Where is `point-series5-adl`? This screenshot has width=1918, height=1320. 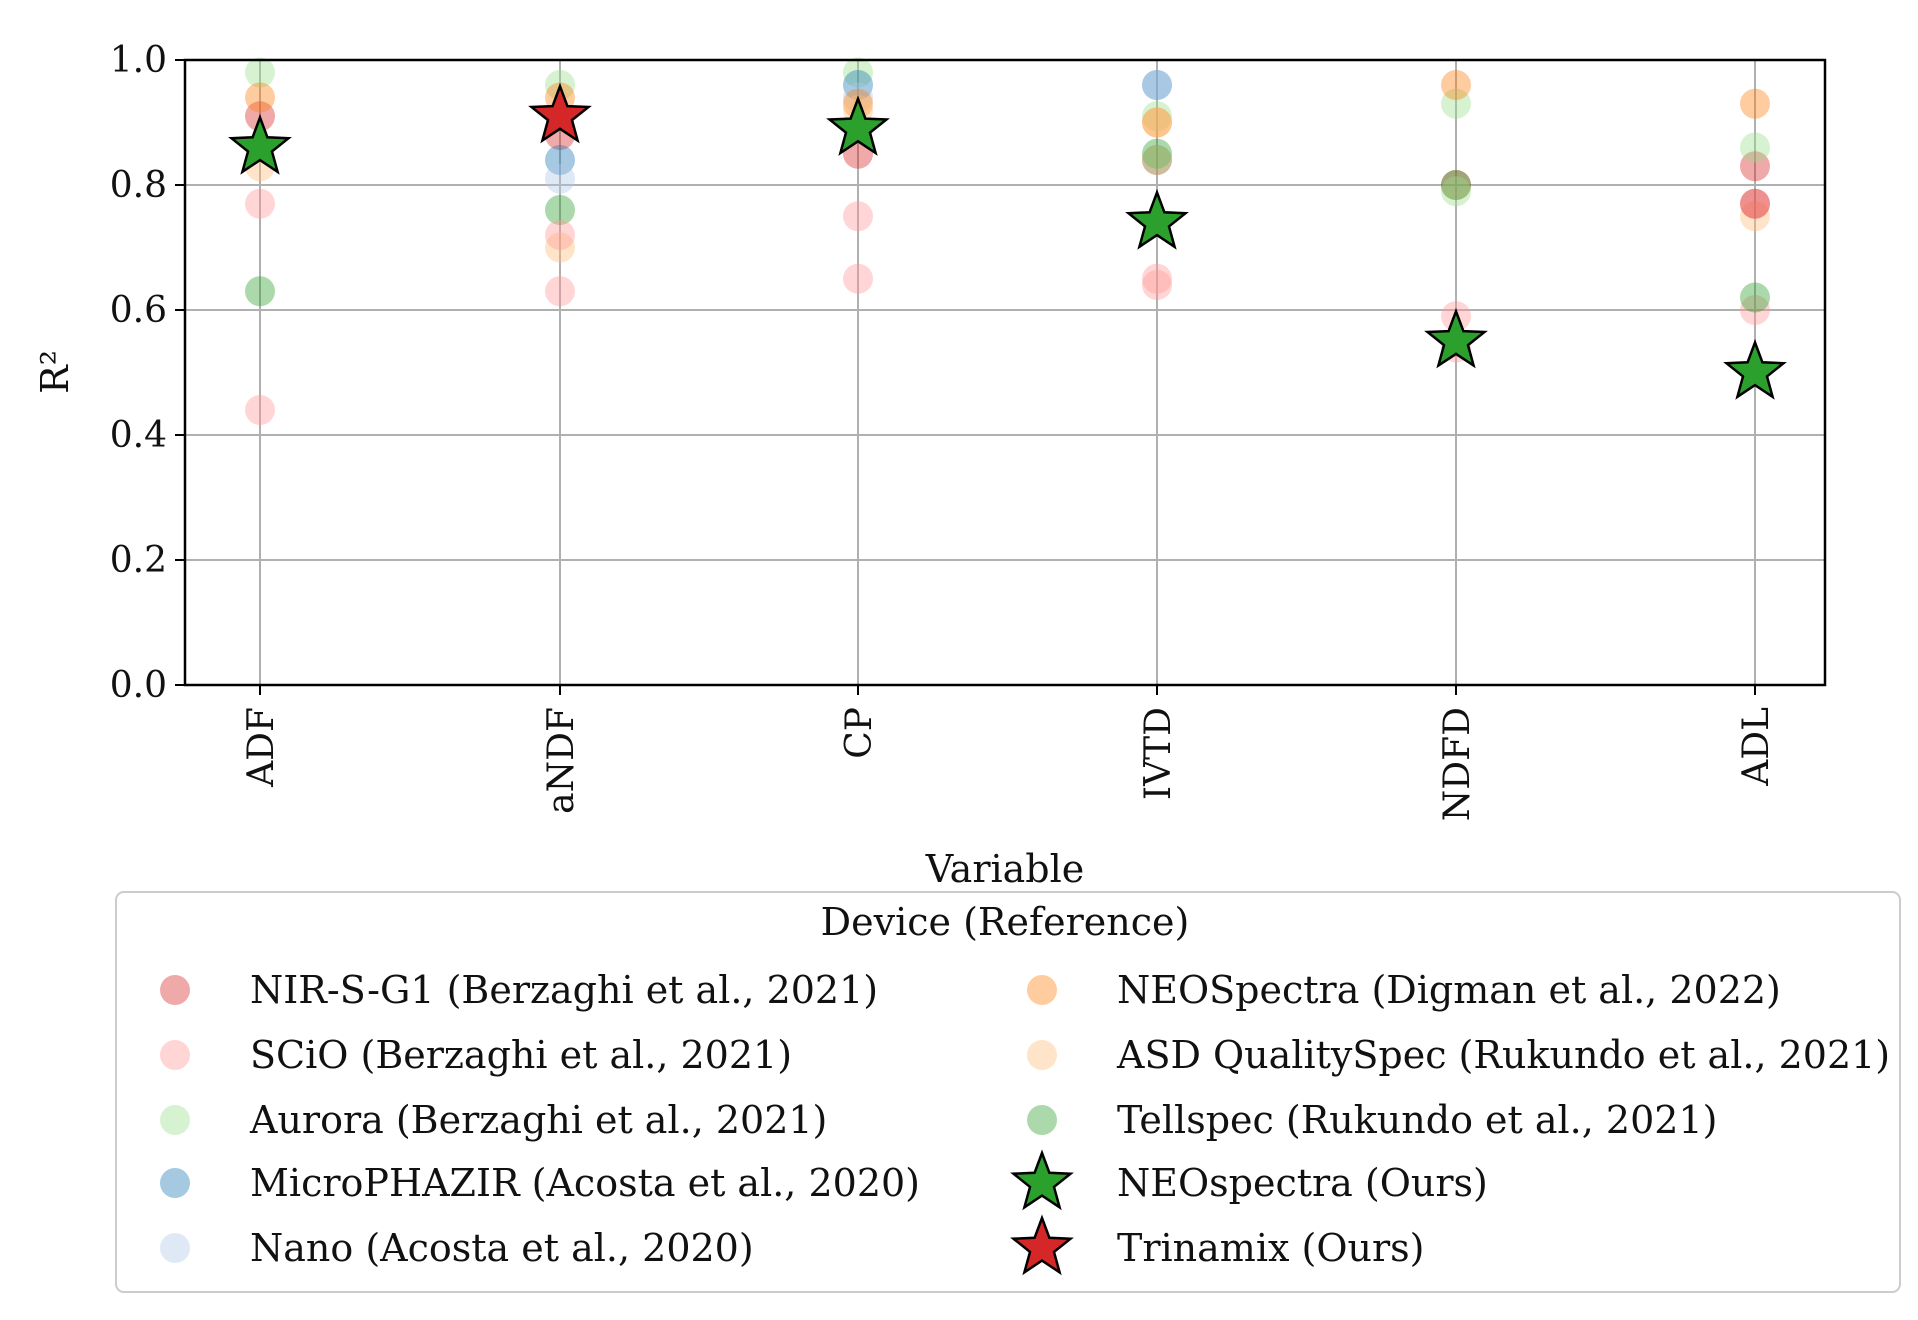 point-series5-adl is located at coordinates (1755, 103).